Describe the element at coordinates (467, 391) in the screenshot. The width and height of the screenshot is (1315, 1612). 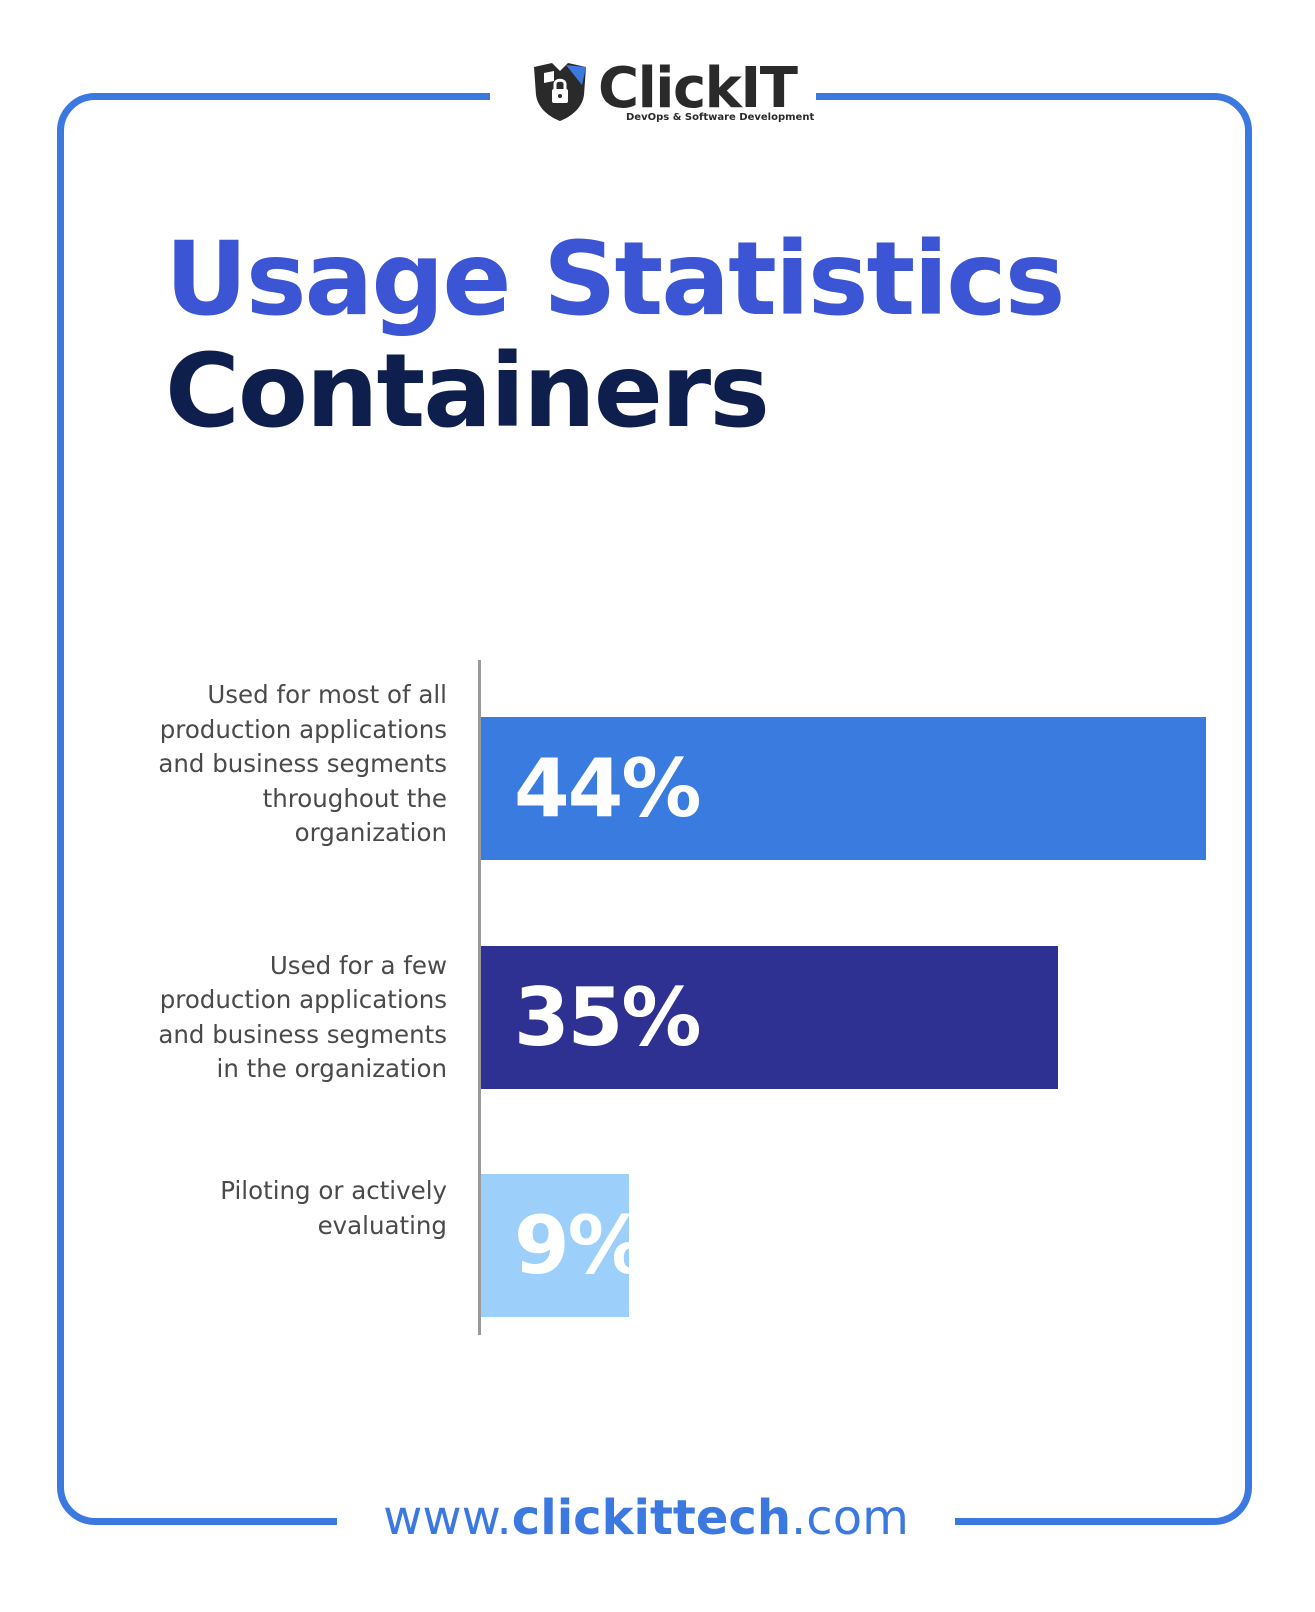
I see `page-title-line2: Containers` at that location.